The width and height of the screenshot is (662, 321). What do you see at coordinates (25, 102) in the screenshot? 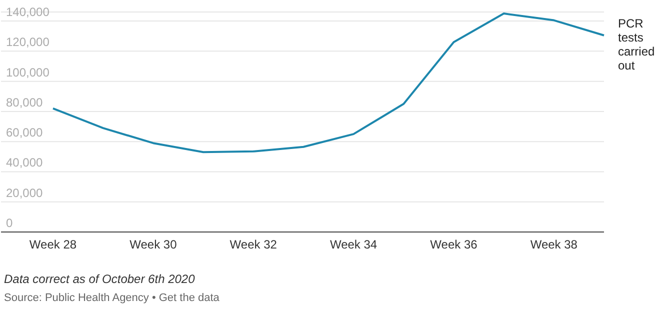
I see `y-tick-label: 80,000` at bounding box center [25, 102].